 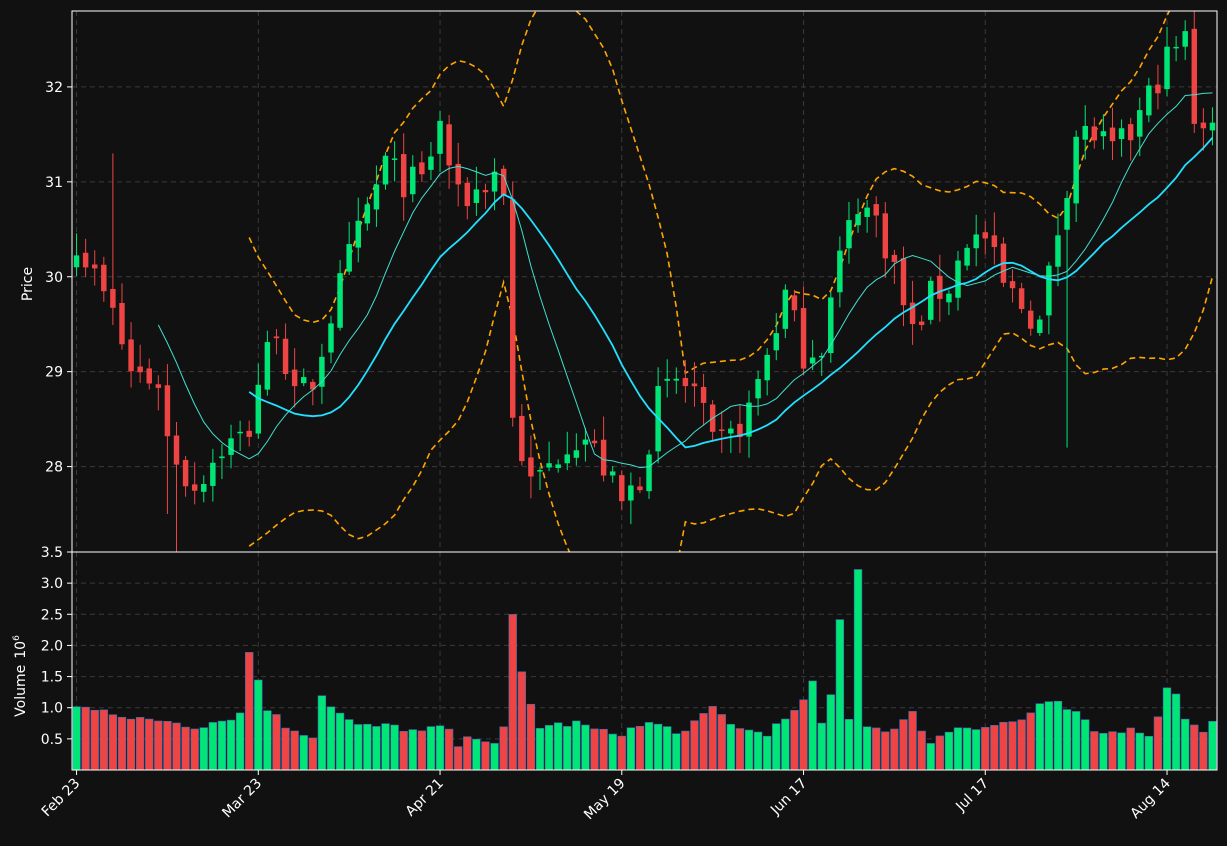 I want to click on volume-y-label-base: 10, so click(x=21, y=650).